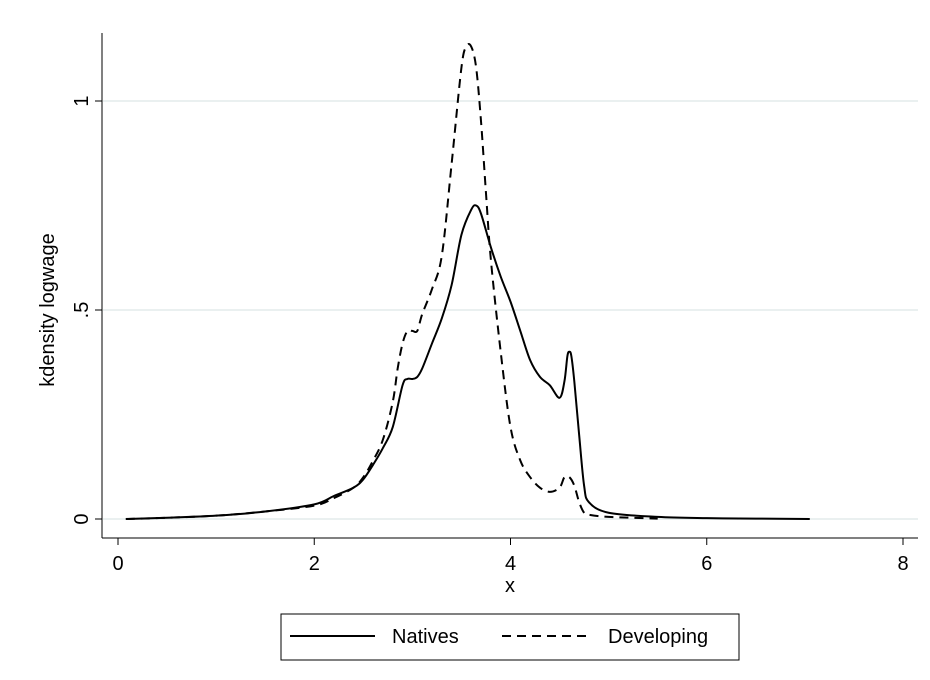 The width and height of the screenshot is (930, 680). What do you see at coordinates (510, 637) in the screenshot?
I see `legend: Natives Developing` at bounding box center [510, 637].